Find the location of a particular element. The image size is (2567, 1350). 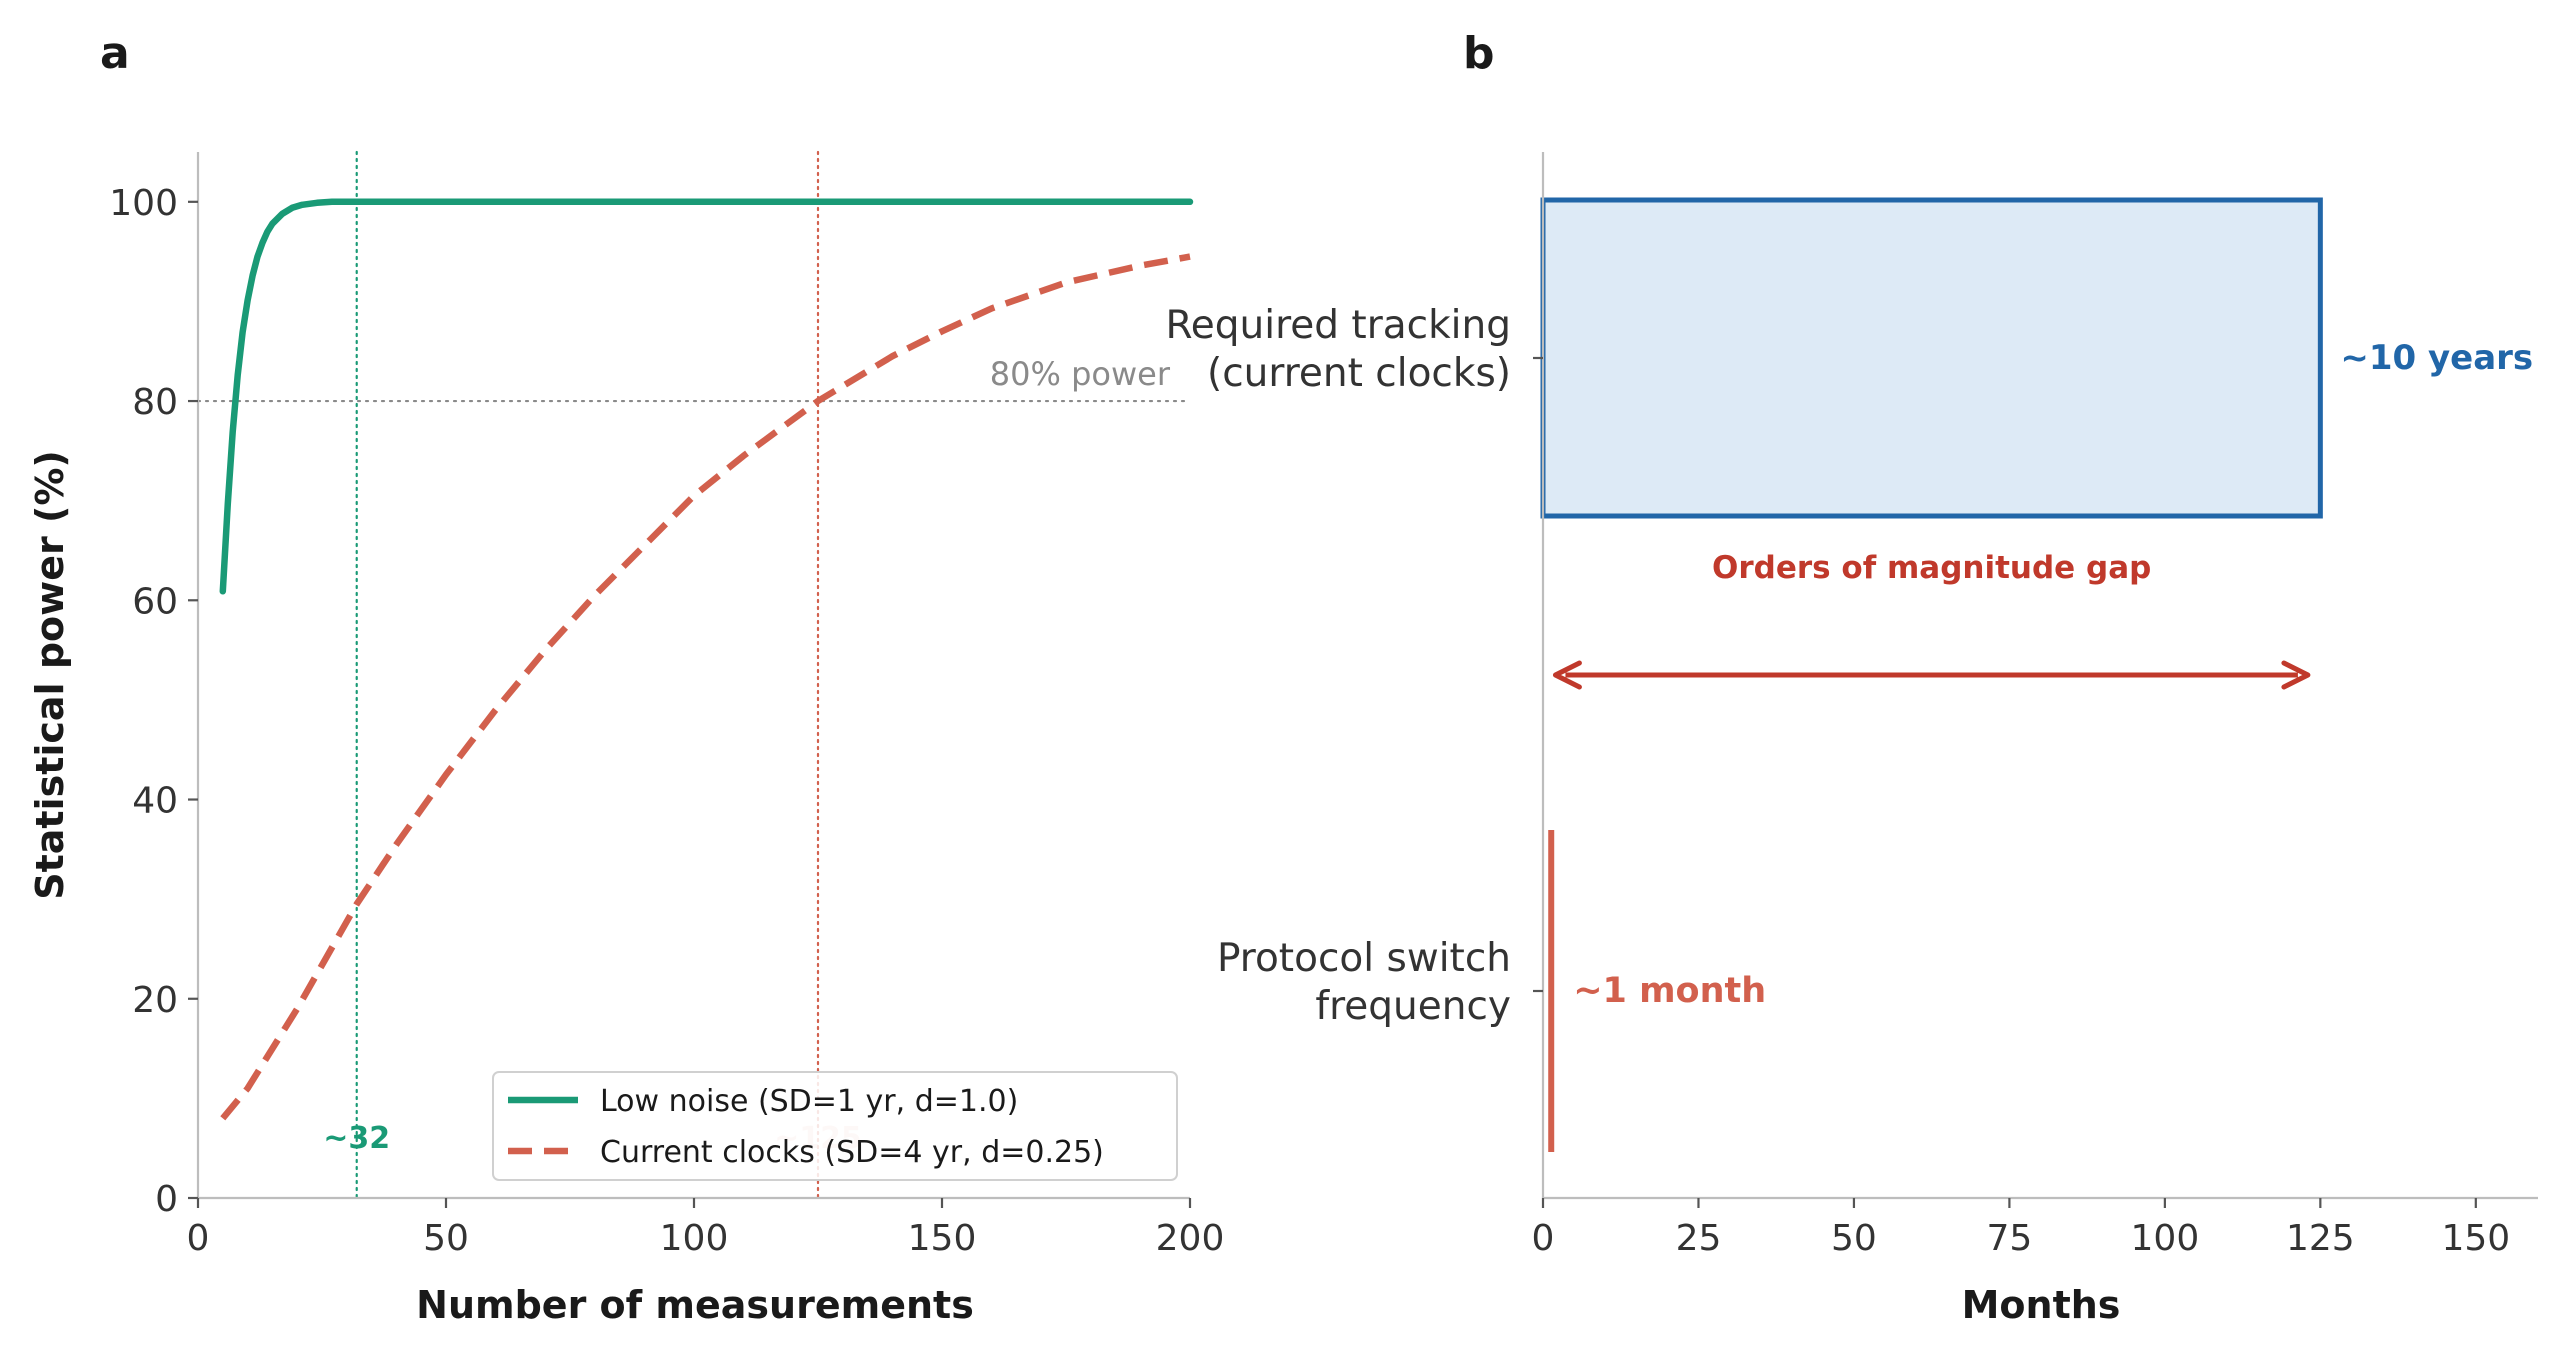

category-label: Required tracking (current clocks) is located at coordinates (1338, 349).